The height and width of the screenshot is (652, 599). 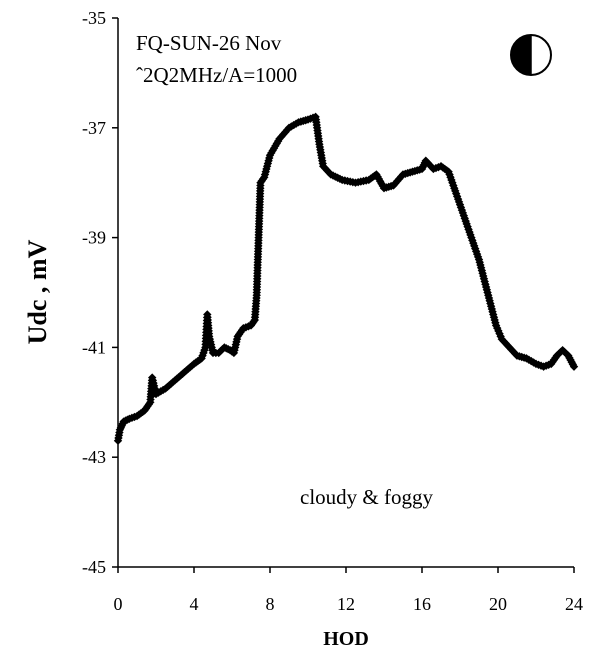 I want to click on x-tick-label: 24, so click(x=574, y=604).